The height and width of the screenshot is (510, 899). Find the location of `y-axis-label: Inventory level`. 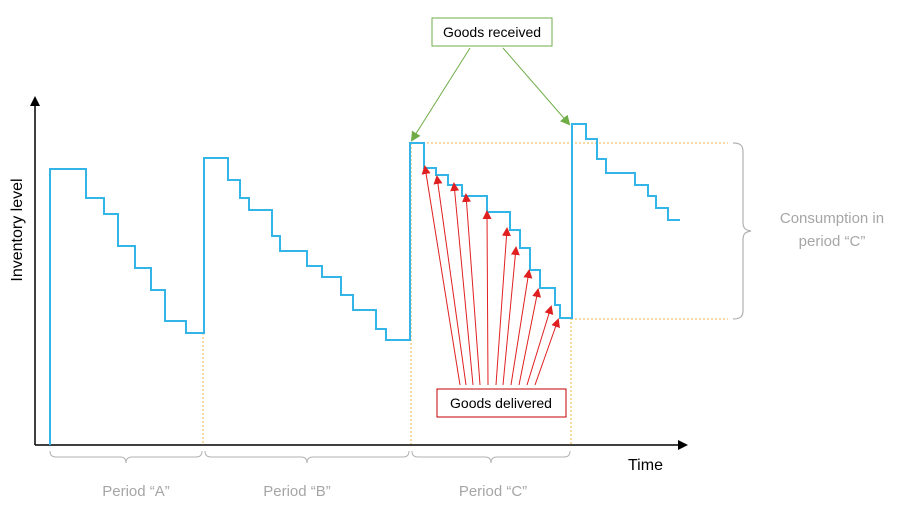

y-axis-label: Inventory level is located at coordinates (17, 229).